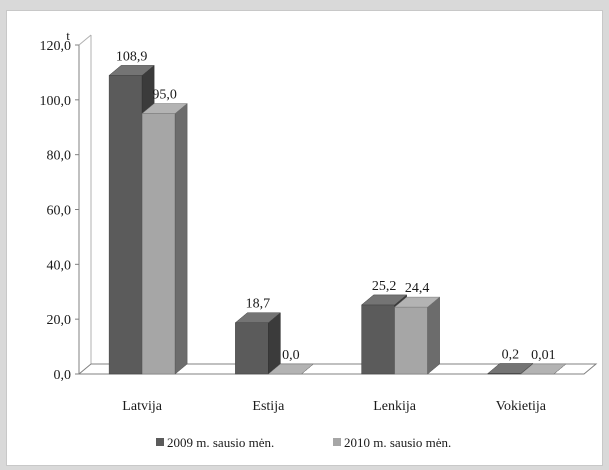 This screenshot has width=609, height=470. I want to click on y-tick-label: 0,0, so click(63, 375).